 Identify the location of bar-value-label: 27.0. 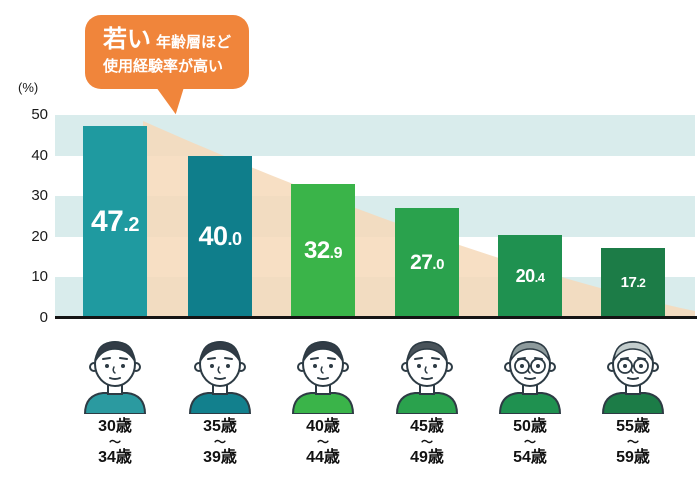
(427, 263).